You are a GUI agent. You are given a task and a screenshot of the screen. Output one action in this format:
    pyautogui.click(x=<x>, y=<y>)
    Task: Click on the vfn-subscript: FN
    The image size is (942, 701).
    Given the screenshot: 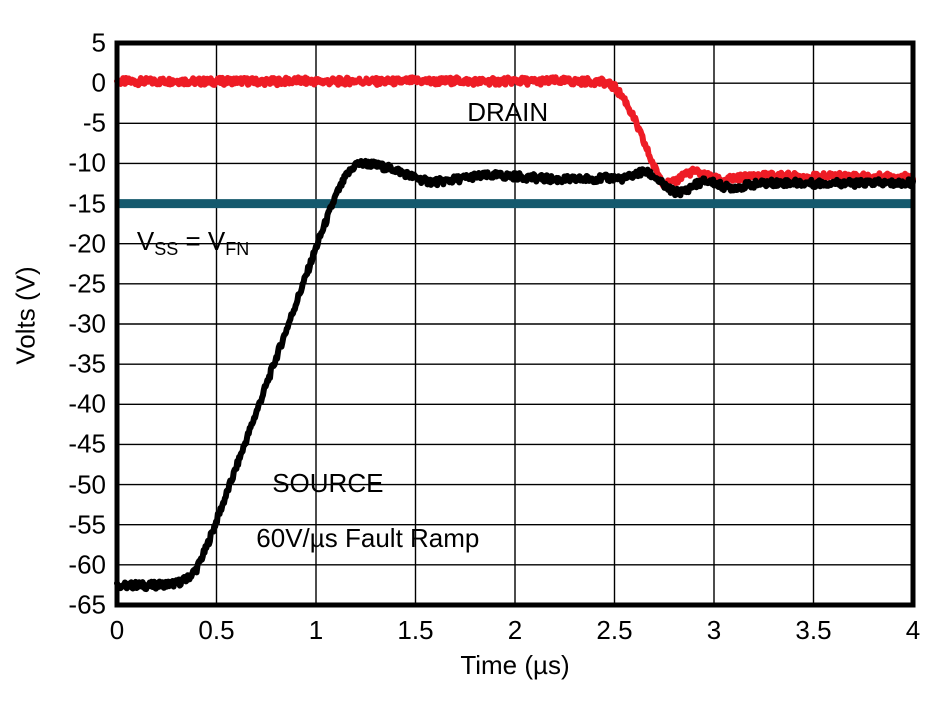 What is the action you would take?
    pyautogui.click(x=237, y=248)
    